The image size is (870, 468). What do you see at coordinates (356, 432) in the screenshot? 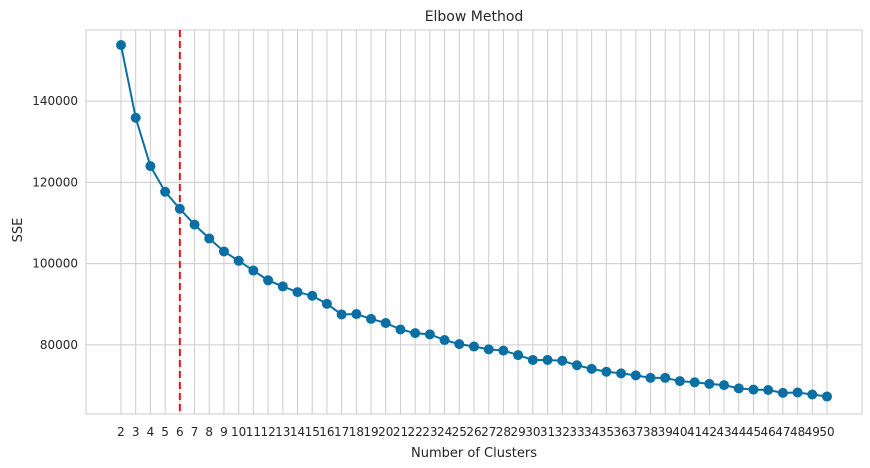
I see `x-tick-label: 18` at bounding box center [356, 432].